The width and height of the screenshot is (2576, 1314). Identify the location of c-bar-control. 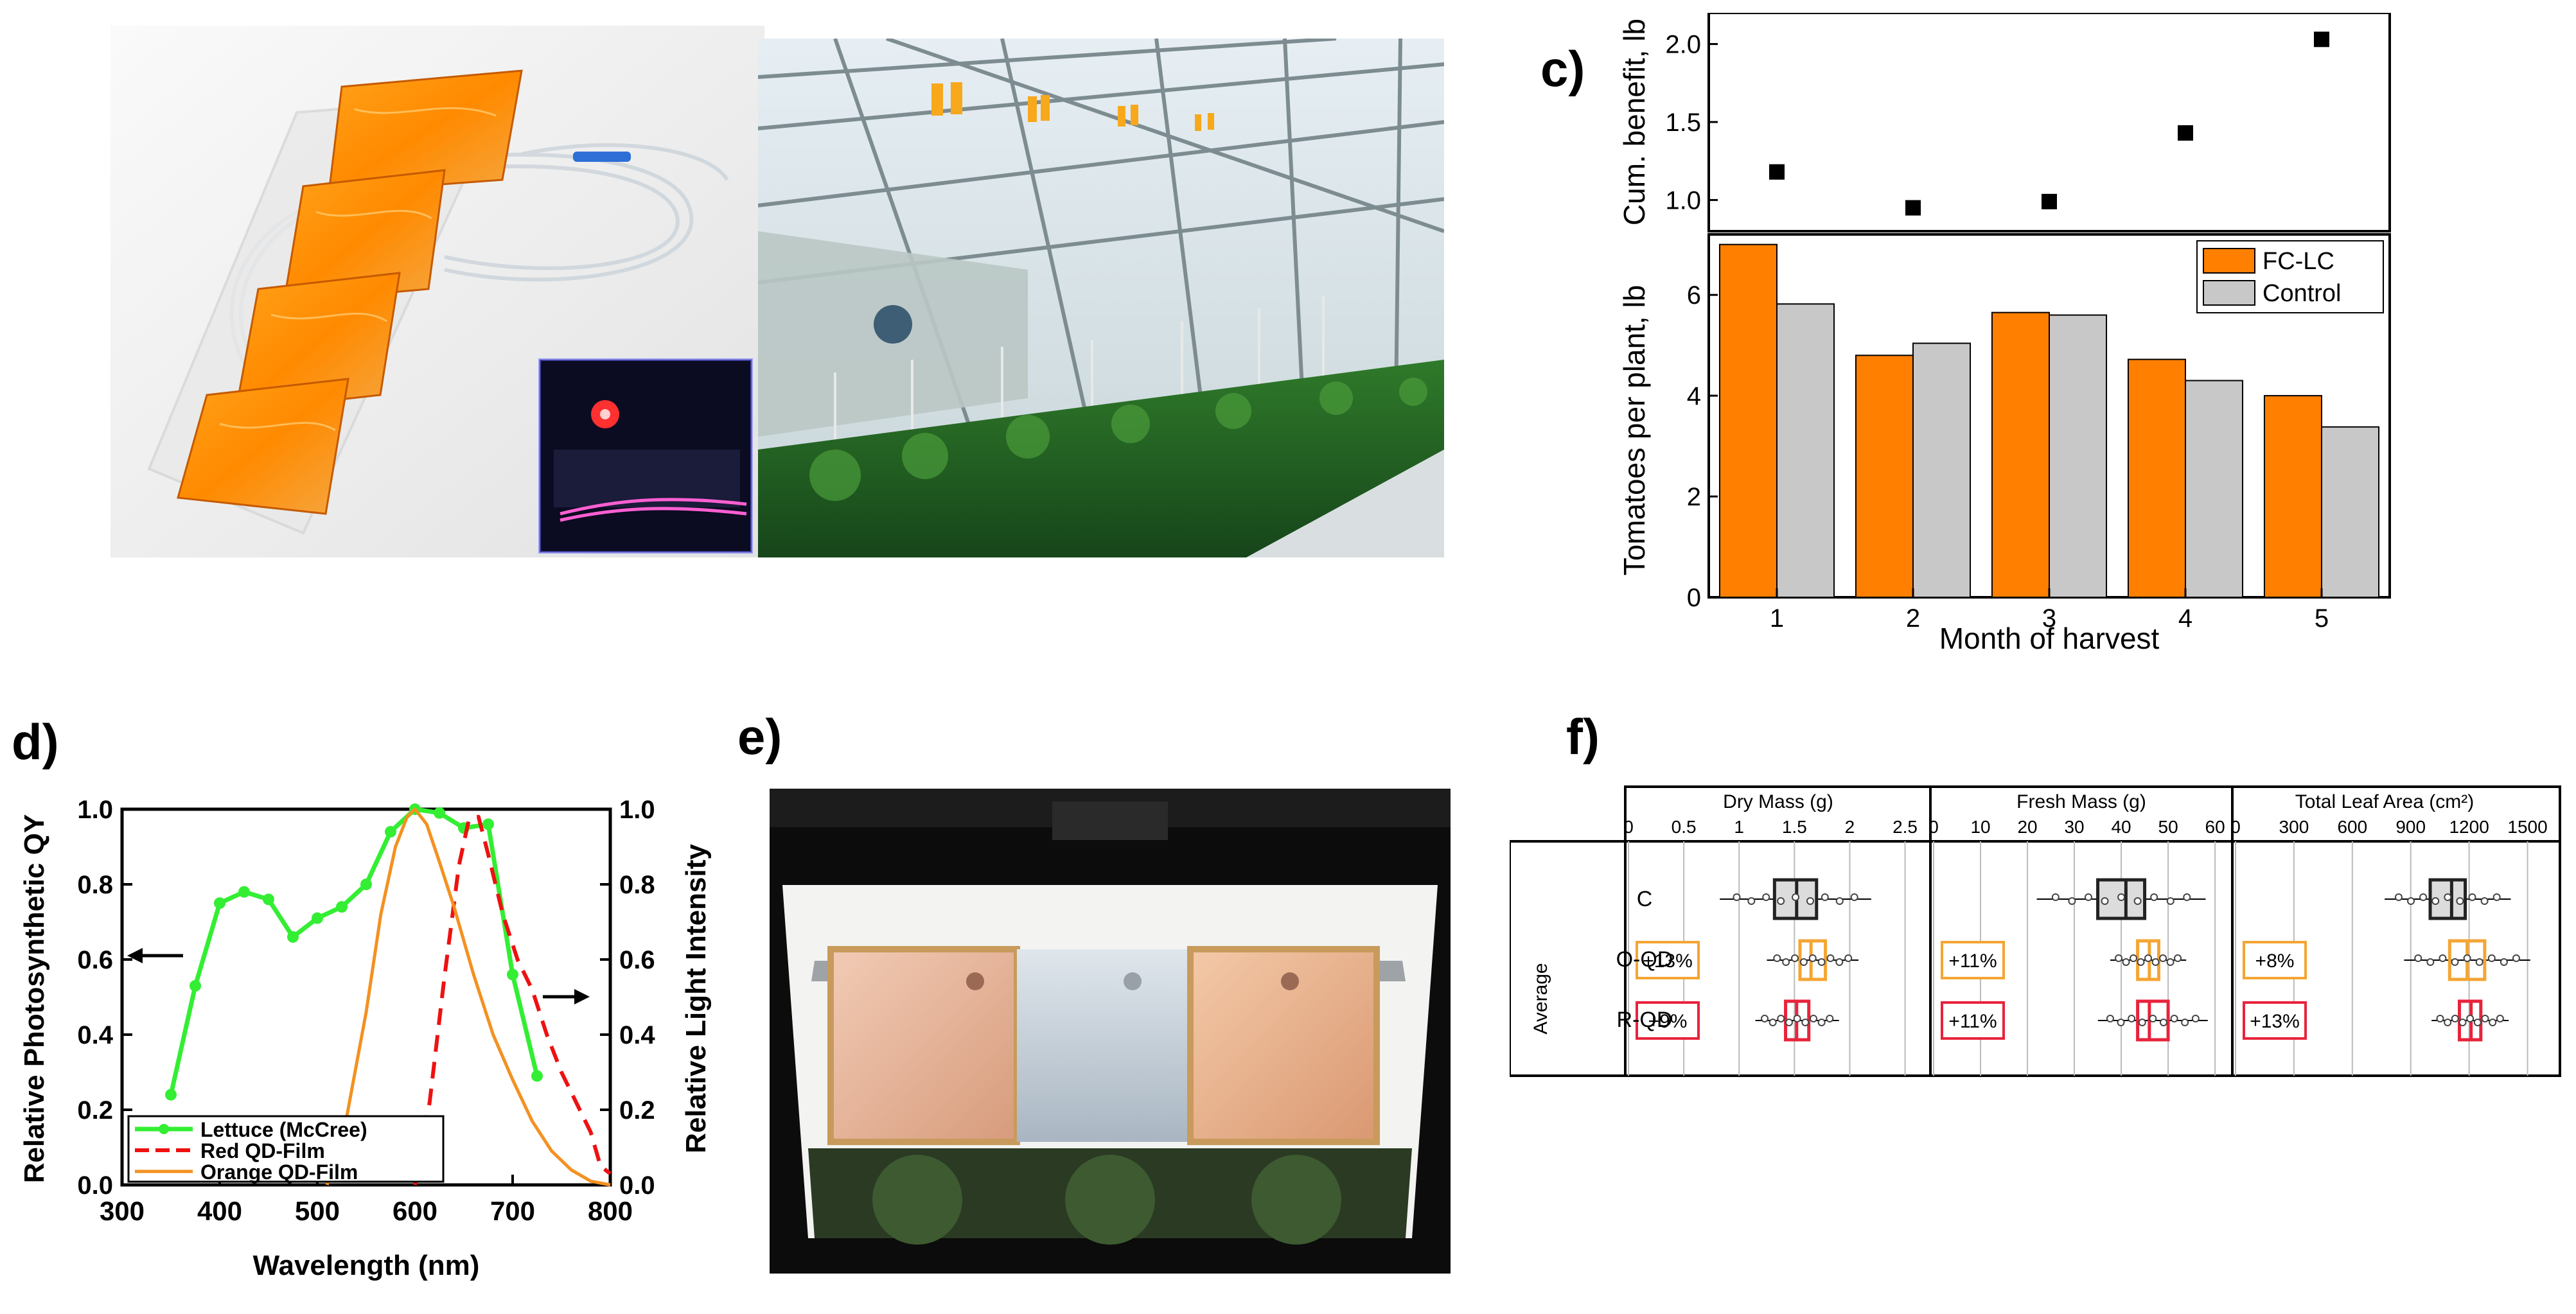
(2078, 456).